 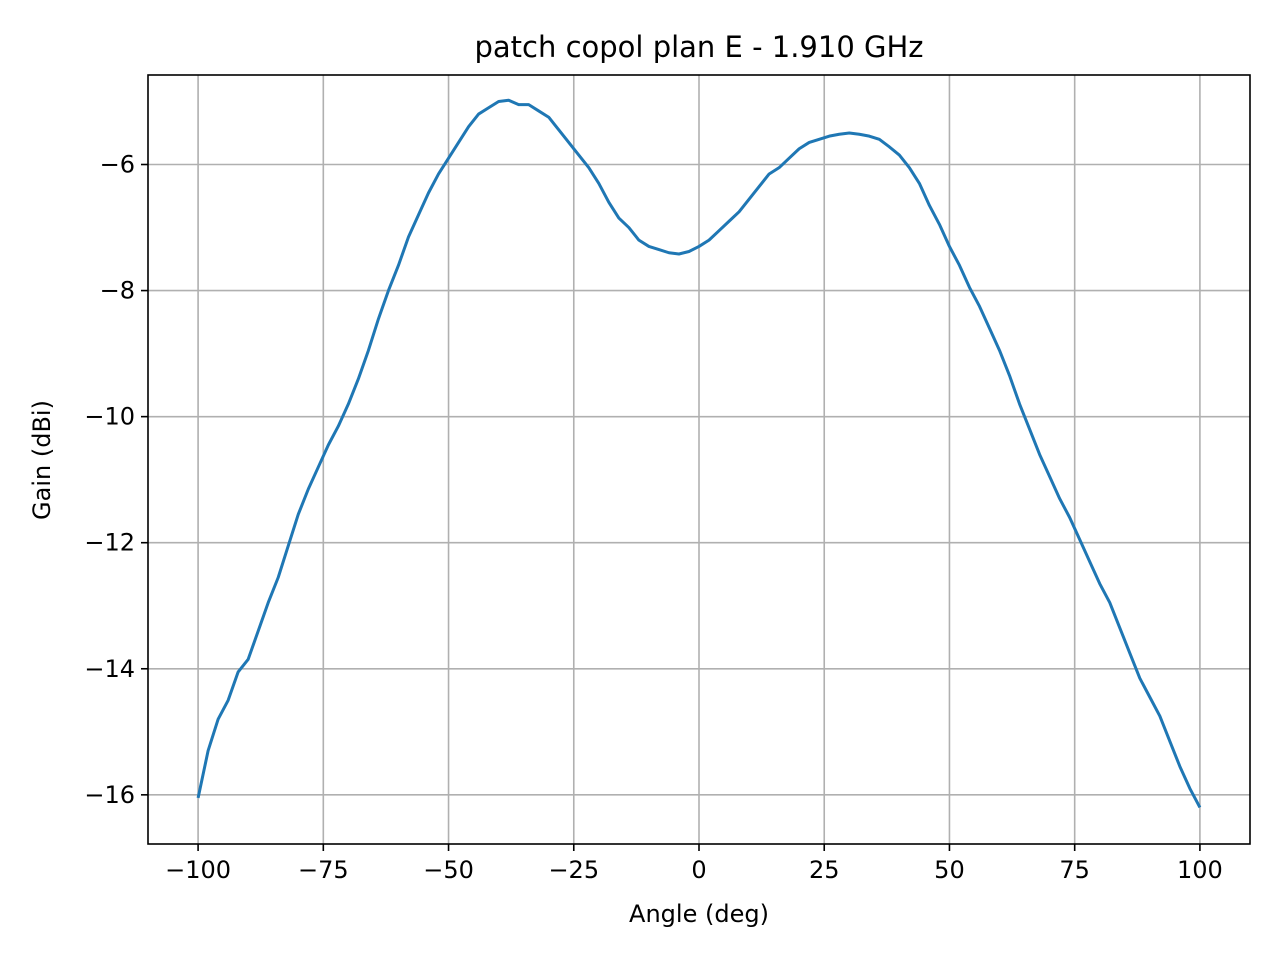 What do you see at coordinates (198, 870) in the screenshot?
I see `x-tick-label: −100` at bounding box center [198, 870].